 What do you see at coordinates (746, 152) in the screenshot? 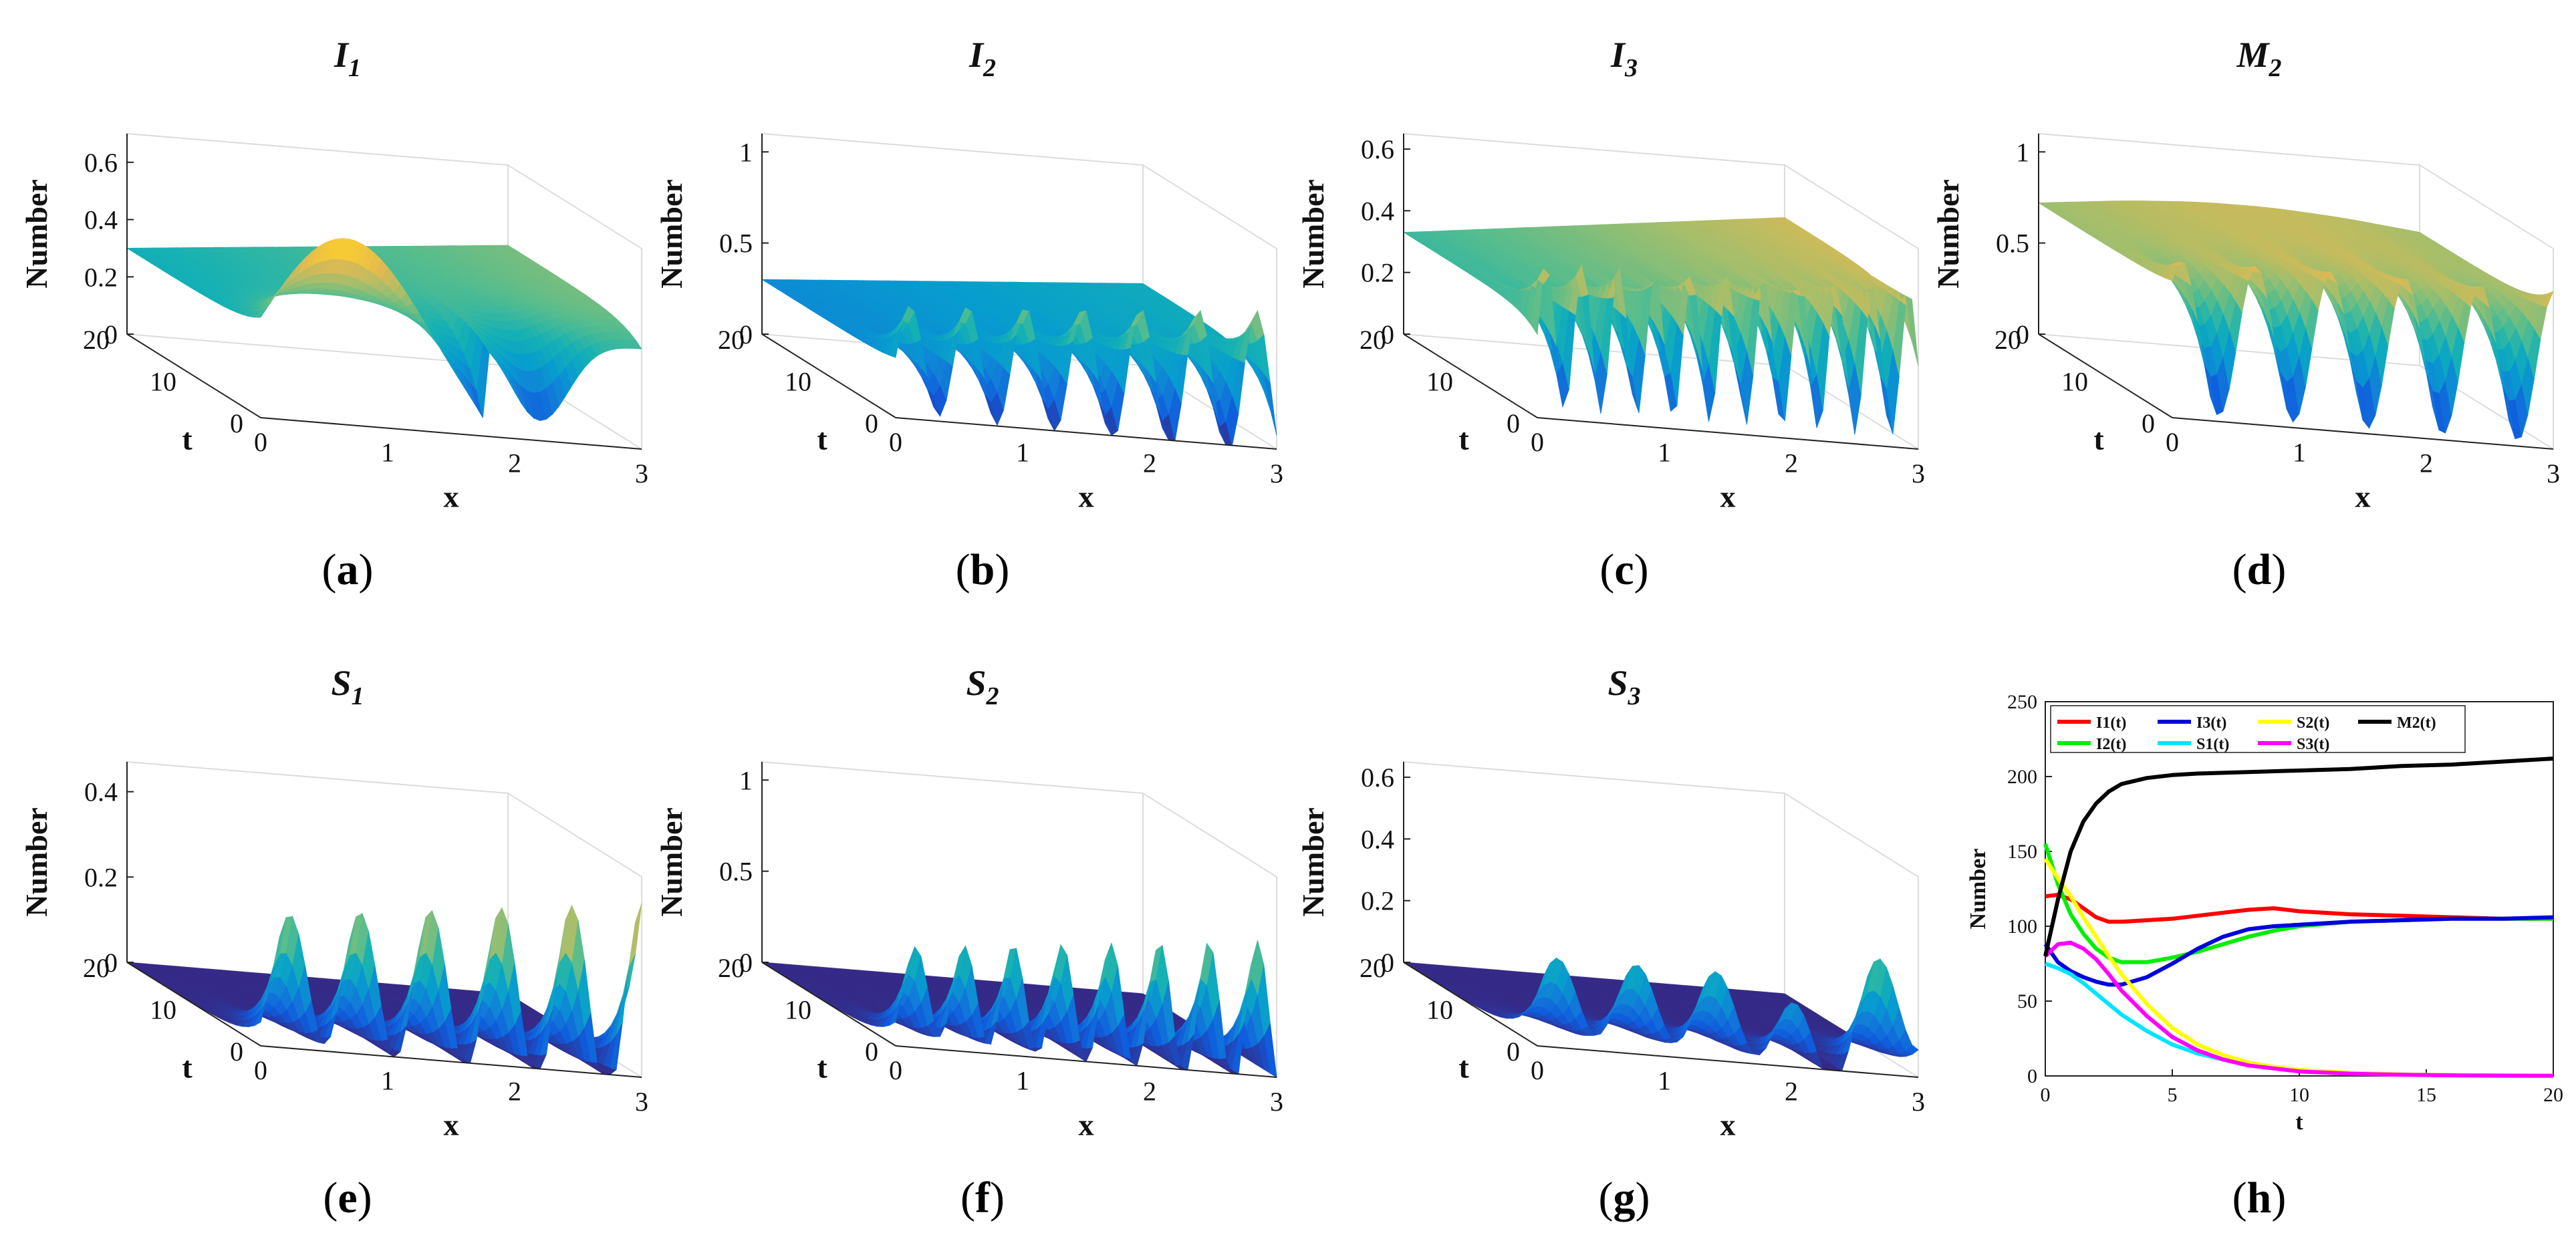
I see `z-tick-label: 1` at bounding box center [746, 152].